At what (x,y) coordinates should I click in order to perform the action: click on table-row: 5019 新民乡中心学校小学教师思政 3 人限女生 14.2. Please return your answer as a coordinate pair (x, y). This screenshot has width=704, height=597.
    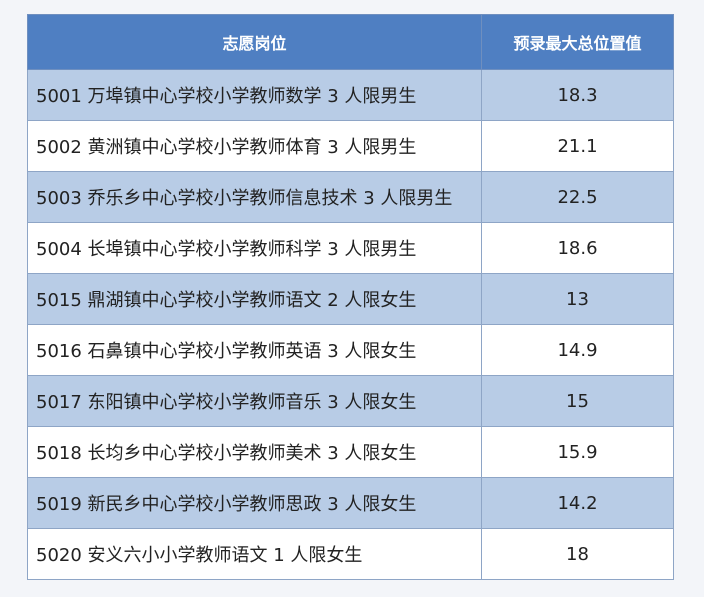
    Looking at the image, I should click on (350, 503).